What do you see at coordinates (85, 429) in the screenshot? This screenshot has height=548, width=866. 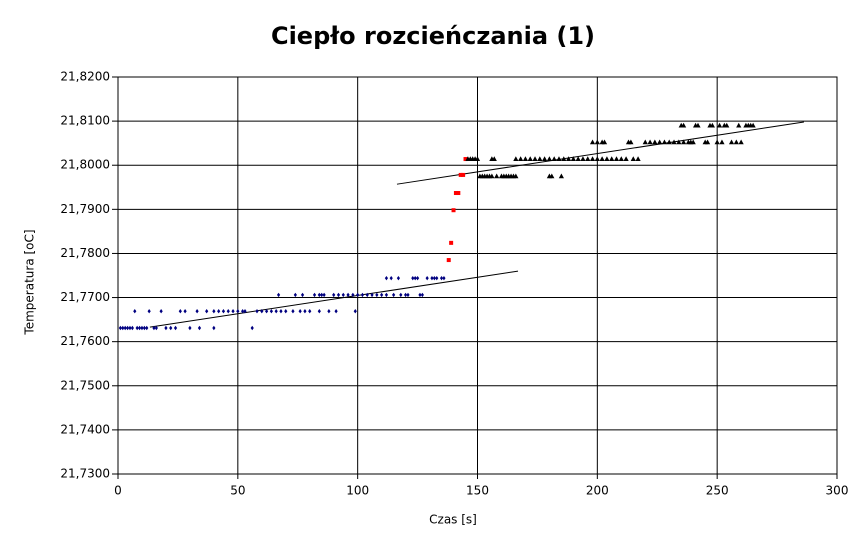 I see `y-tick-label: 21,7400` at bounding box center [85, 429].